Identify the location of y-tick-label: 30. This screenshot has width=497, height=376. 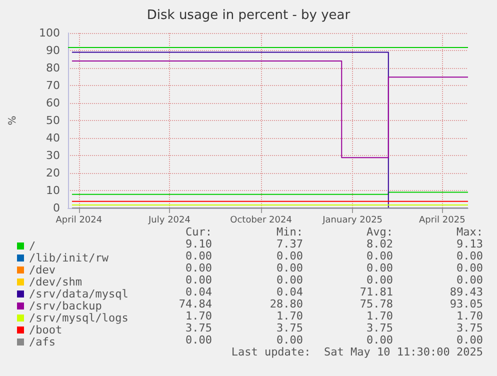
(53, 155).